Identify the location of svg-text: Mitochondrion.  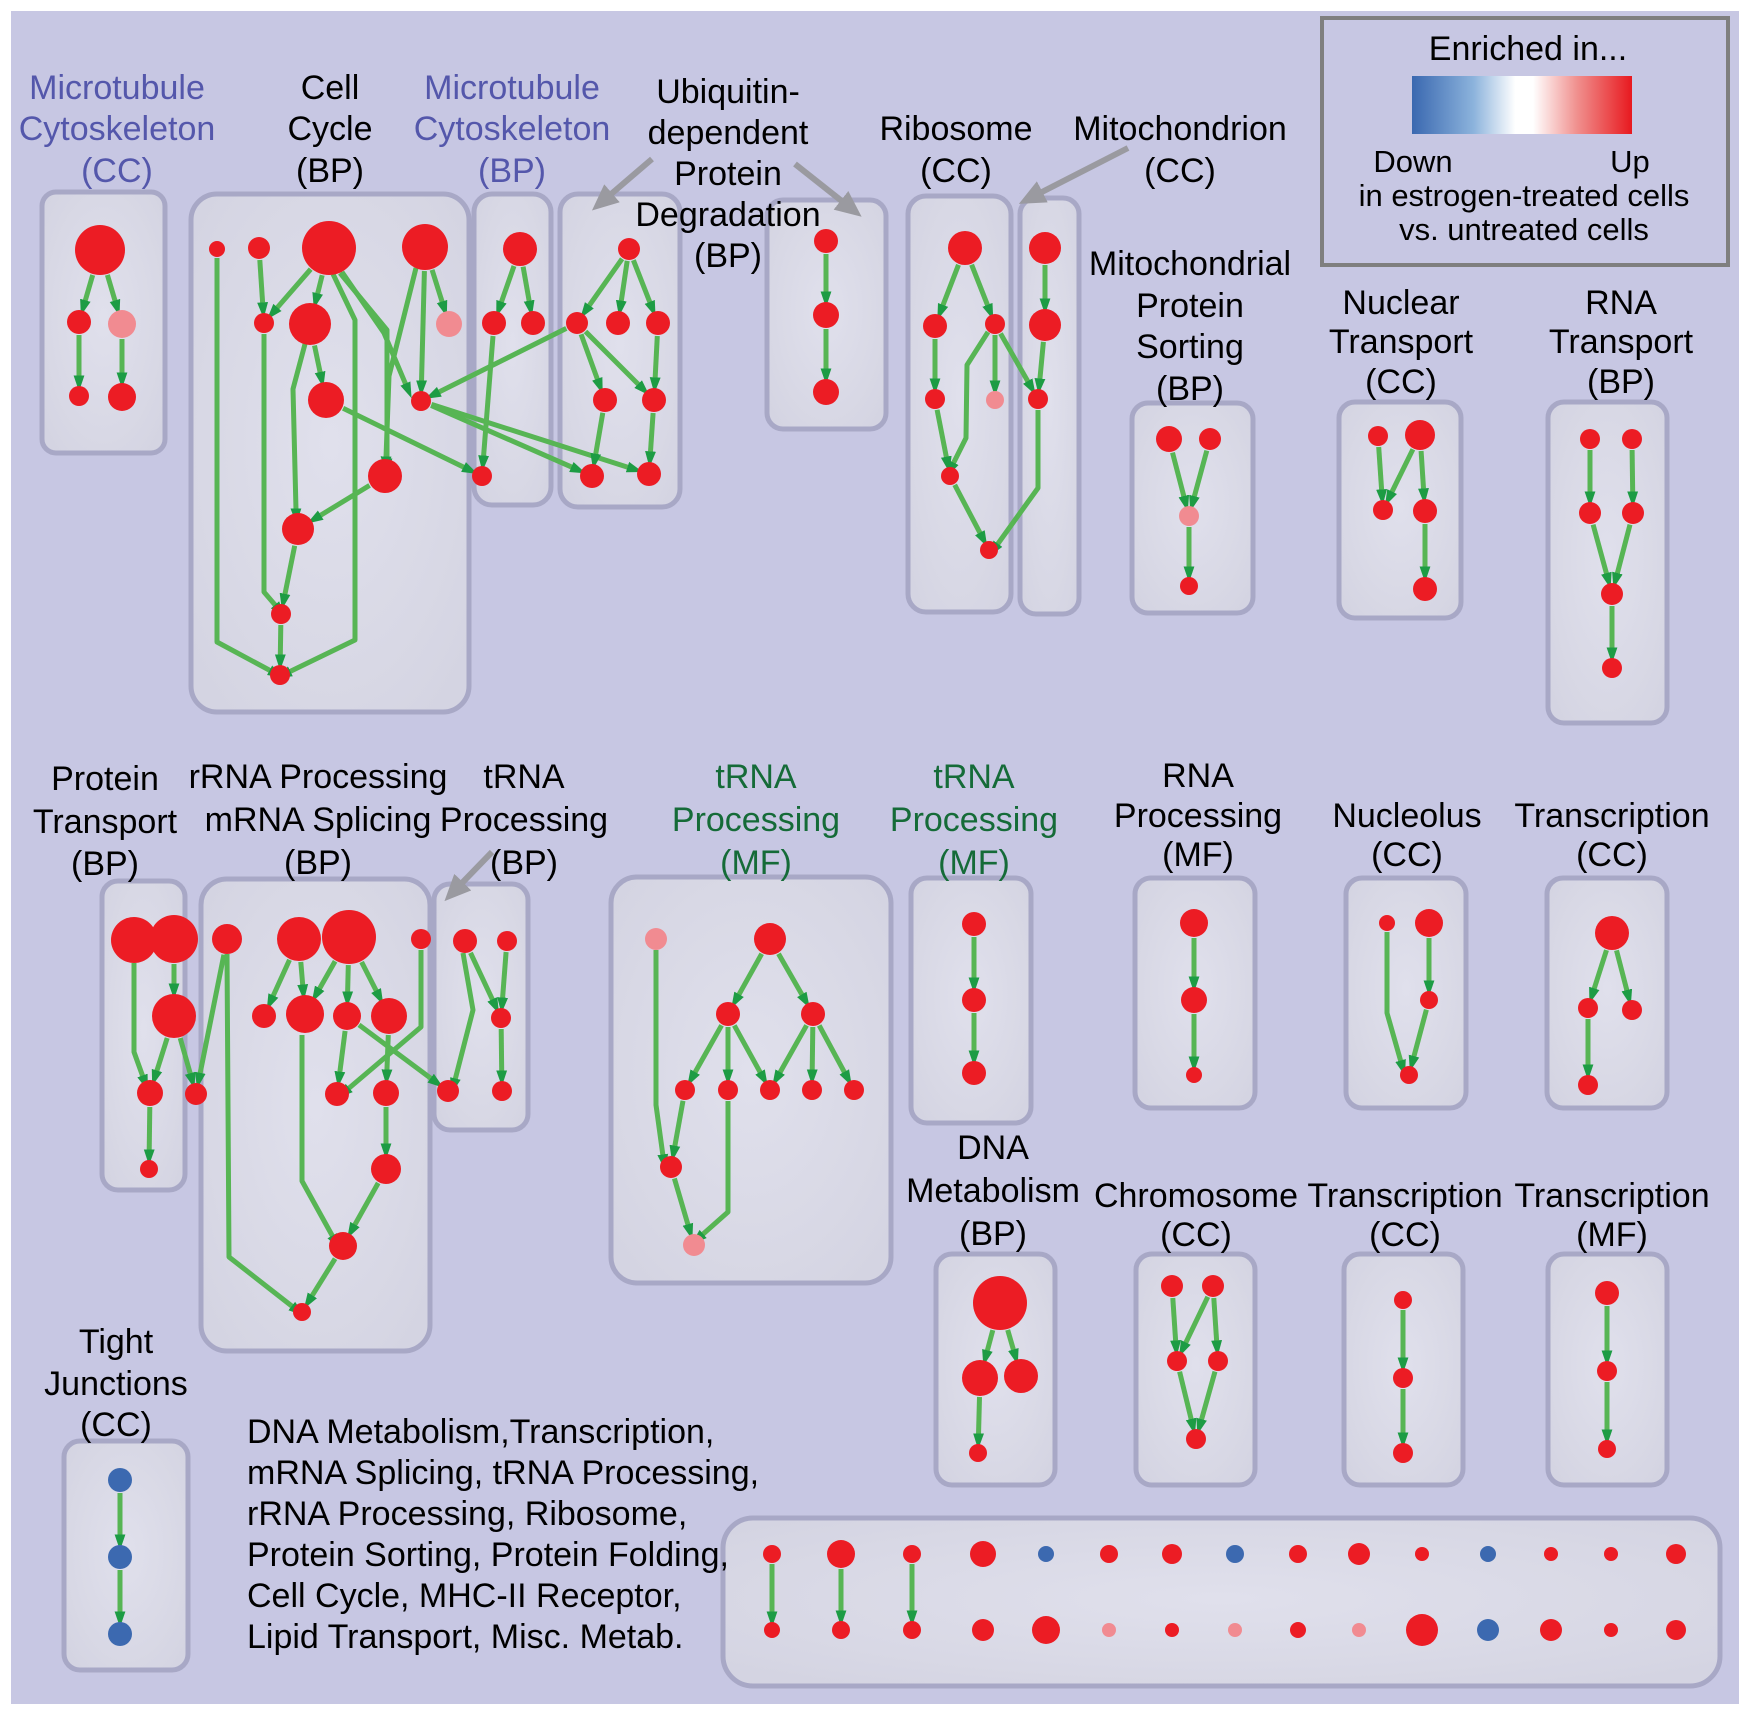
(1180, 129).